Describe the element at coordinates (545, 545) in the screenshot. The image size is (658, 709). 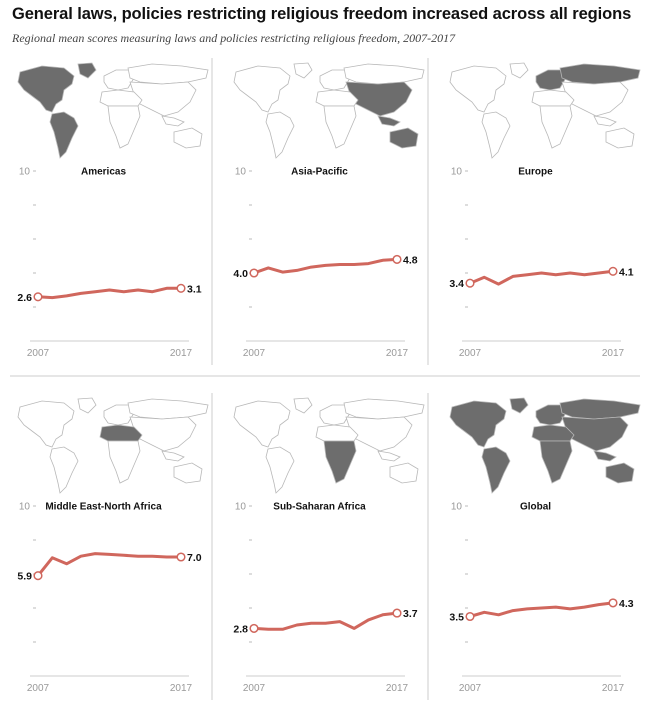
I see `chart-panel: 10 Global 2007 2017 3.5 4.3` at that location.